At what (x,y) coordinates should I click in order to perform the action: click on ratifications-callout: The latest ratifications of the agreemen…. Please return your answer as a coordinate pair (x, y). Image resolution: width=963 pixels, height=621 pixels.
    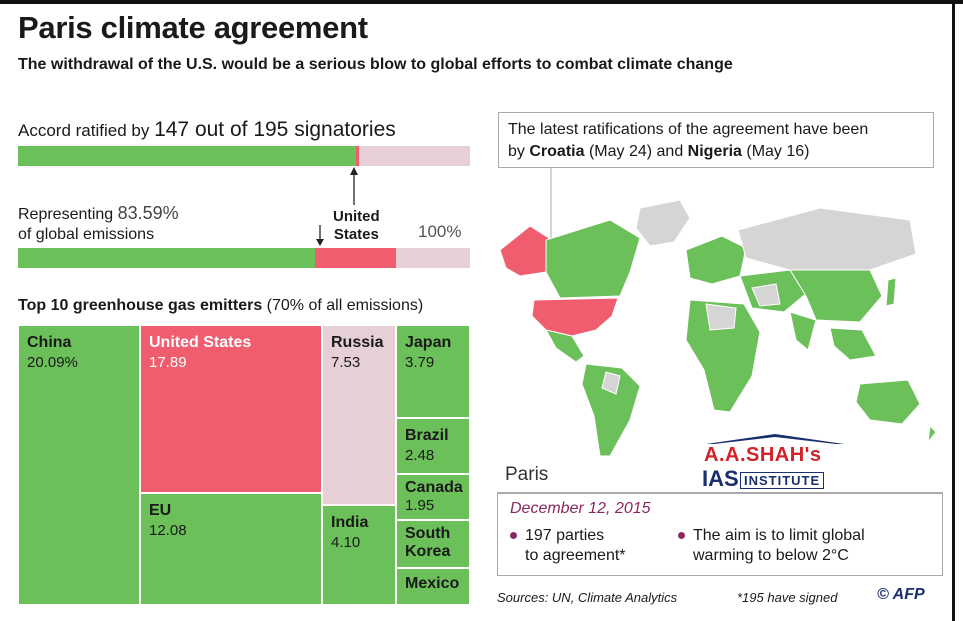
    Looking at the image, I should click on (716, 140).